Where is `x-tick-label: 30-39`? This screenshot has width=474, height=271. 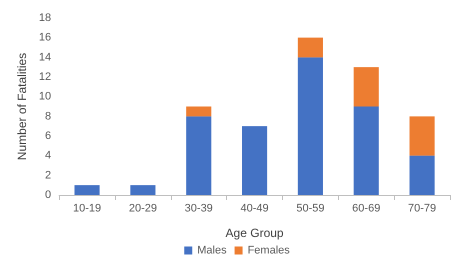
x-tick-label: 30-39 is located at coordinates (198, 208).